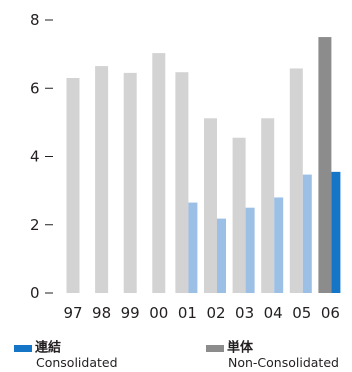 This screenshot has width=352, height=372. I want to click on y-axis: 0 2 4 6 8, so click(41, 156).